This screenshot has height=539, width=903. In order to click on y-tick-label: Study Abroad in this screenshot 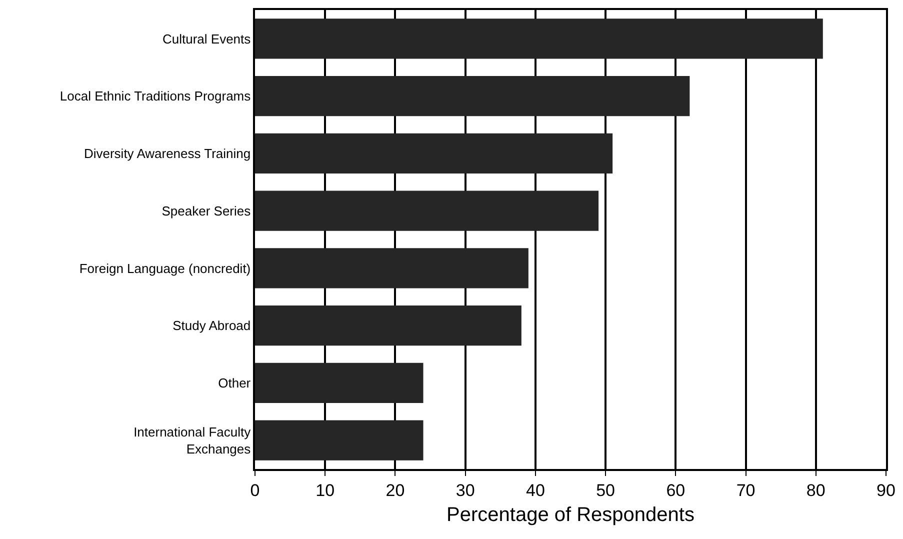, I will do `click(211, 326)`.